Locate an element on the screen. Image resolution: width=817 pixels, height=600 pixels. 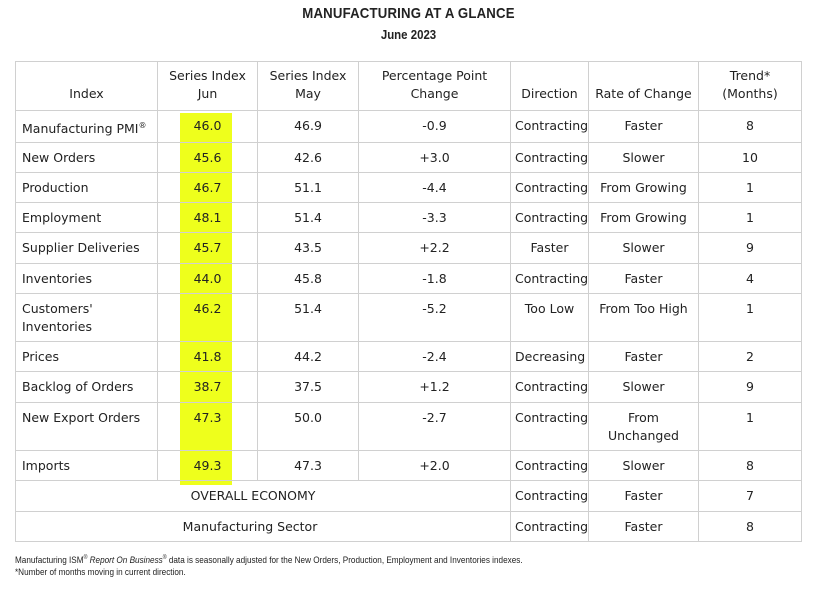
index-cell: New Orders is located at coordinates (86, 157).